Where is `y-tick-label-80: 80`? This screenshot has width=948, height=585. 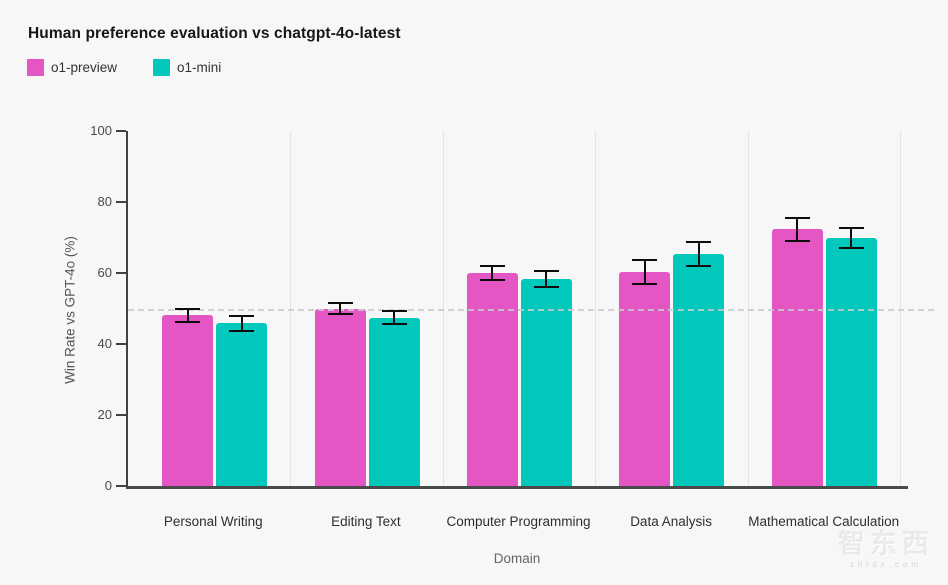 y-tick-label-80: 80 is located at coordinates (104, 201).